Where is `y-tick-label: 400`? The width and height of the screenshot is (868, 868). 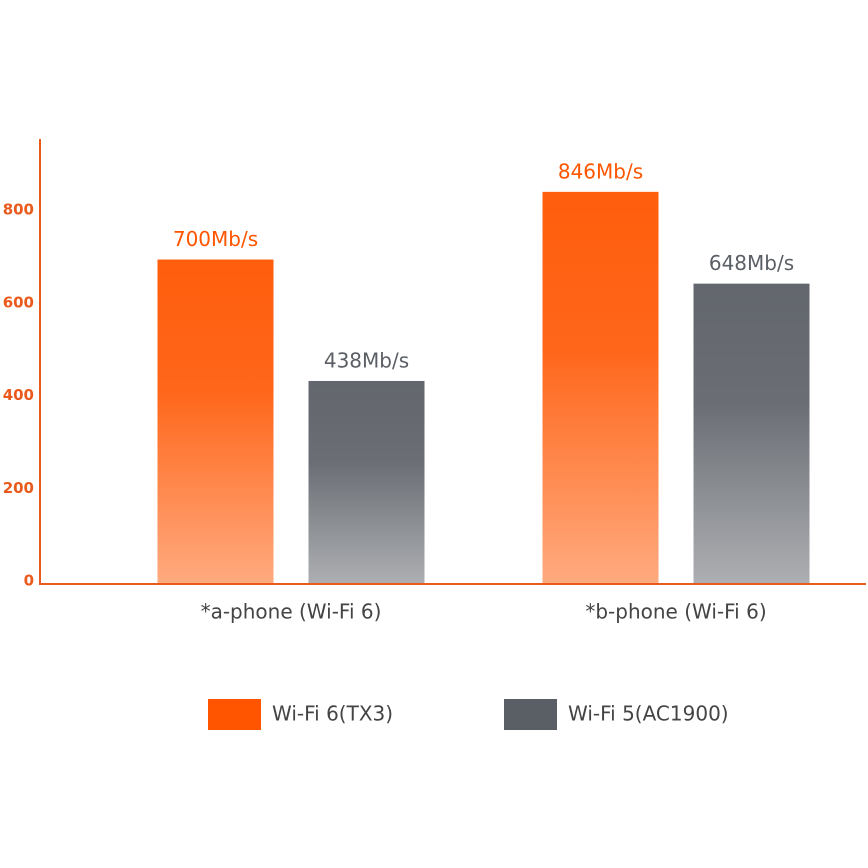
y-tick-label: 400 is located at coordinates (18, 395).